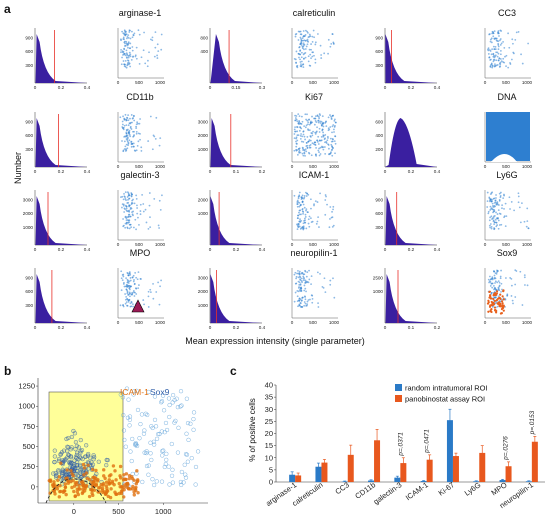  What do you see at coordinates (407, 299) in the screenshot?
I see `histogram-Sox9: 2500 1000 0 0.1 0.2` at bounding box center [407, 299].